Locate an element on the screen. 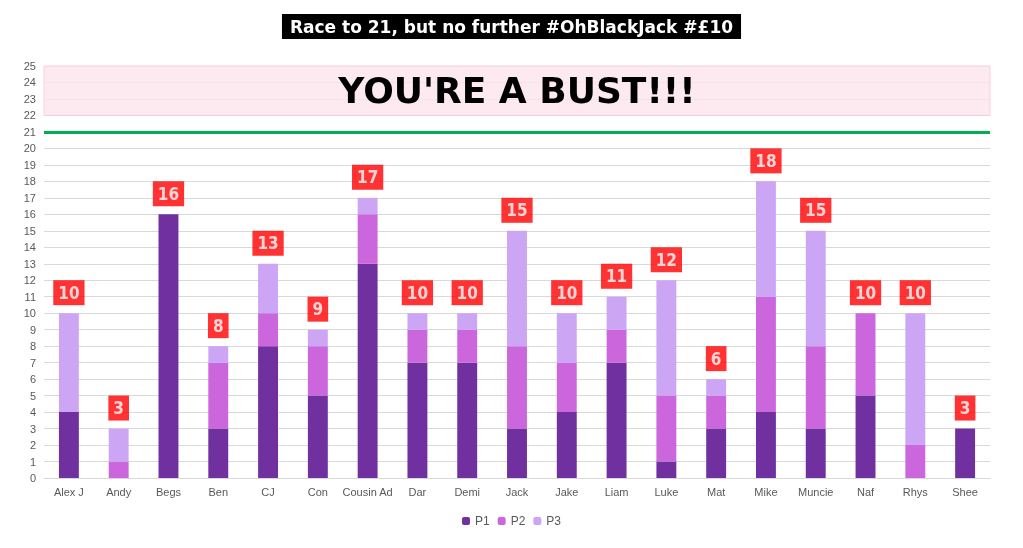 The height and width of the screenshot is (548, 1023). y-tick-label: 4 is located at coordinates (32, 412).